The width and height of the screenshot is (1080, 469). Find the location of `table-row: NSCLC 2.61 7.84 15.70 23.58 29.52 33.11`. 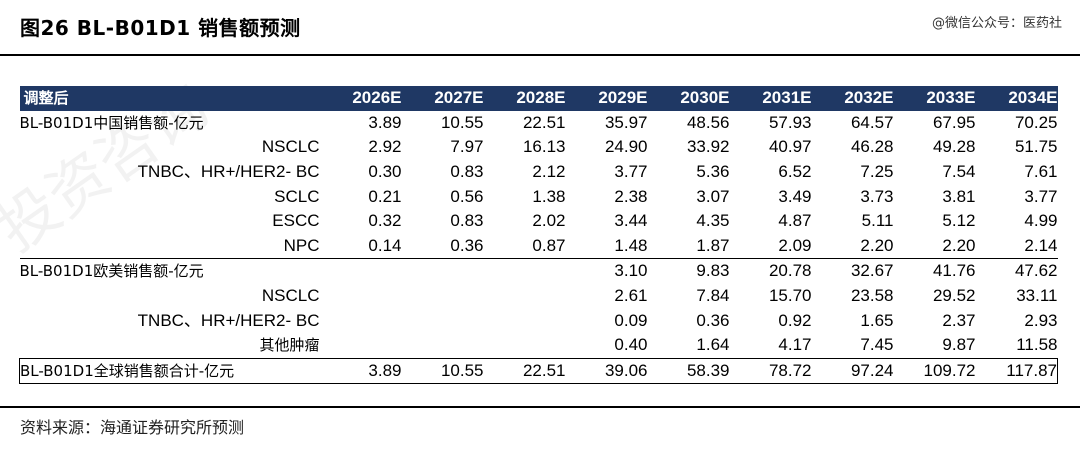

table-row: NSCLC 2.61 7.84 15.70 23.58 29.52 33.11 is located at coordinates (539, 296).